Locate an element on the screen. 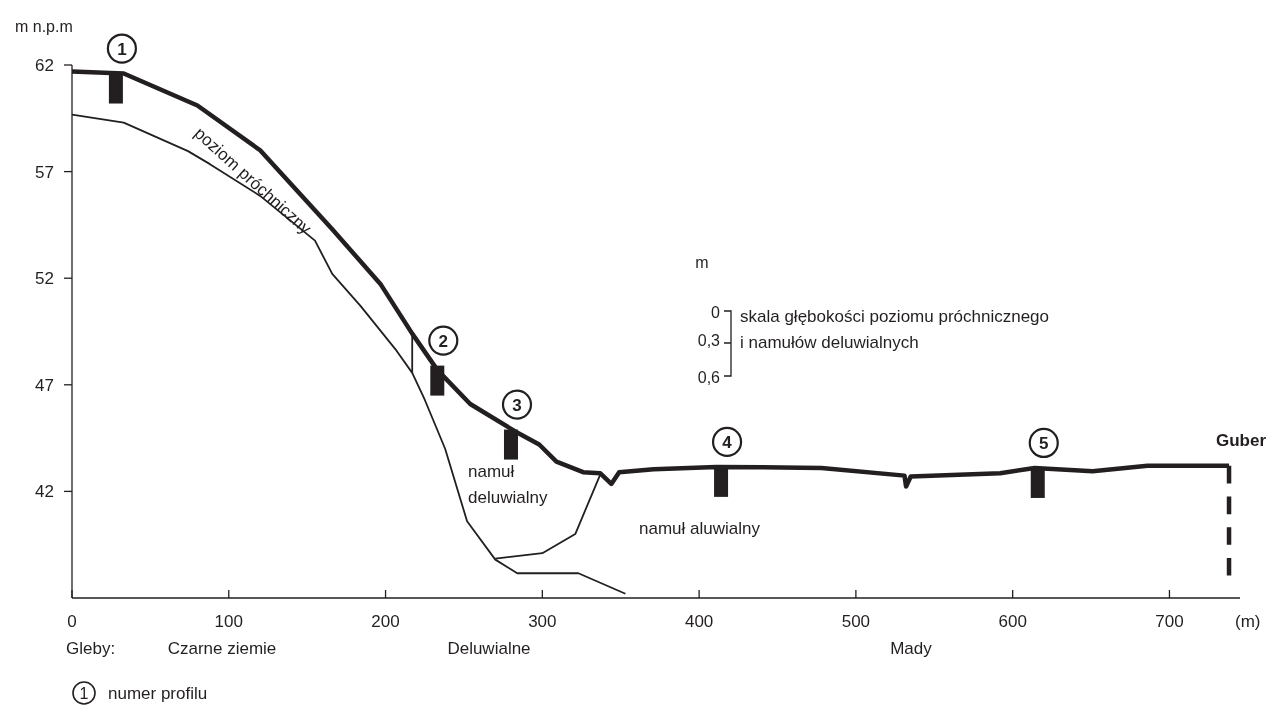  y-tick-label: 57 is located at coordinates (44, 172).